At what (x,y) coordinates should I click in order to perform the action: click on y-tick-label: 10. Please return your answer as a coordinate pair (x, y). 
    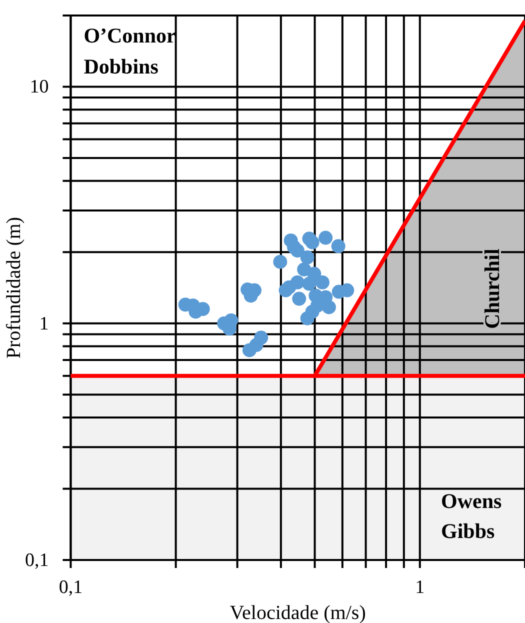
    Looking at the image, I should click on (39, 87).